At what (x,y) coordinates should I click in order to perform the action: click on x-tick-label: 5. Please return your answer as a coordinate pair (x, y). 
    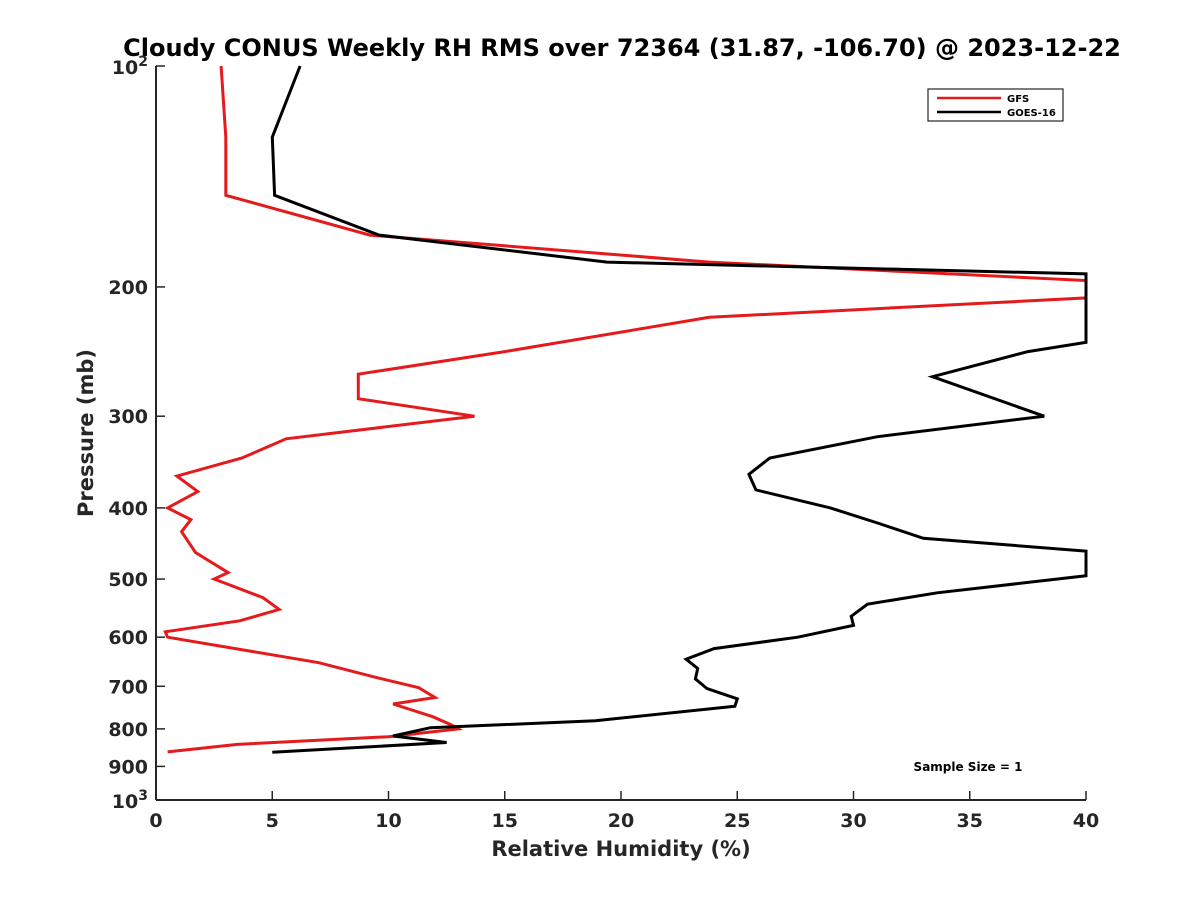
    Looking at the image, I should click on (272, 821).